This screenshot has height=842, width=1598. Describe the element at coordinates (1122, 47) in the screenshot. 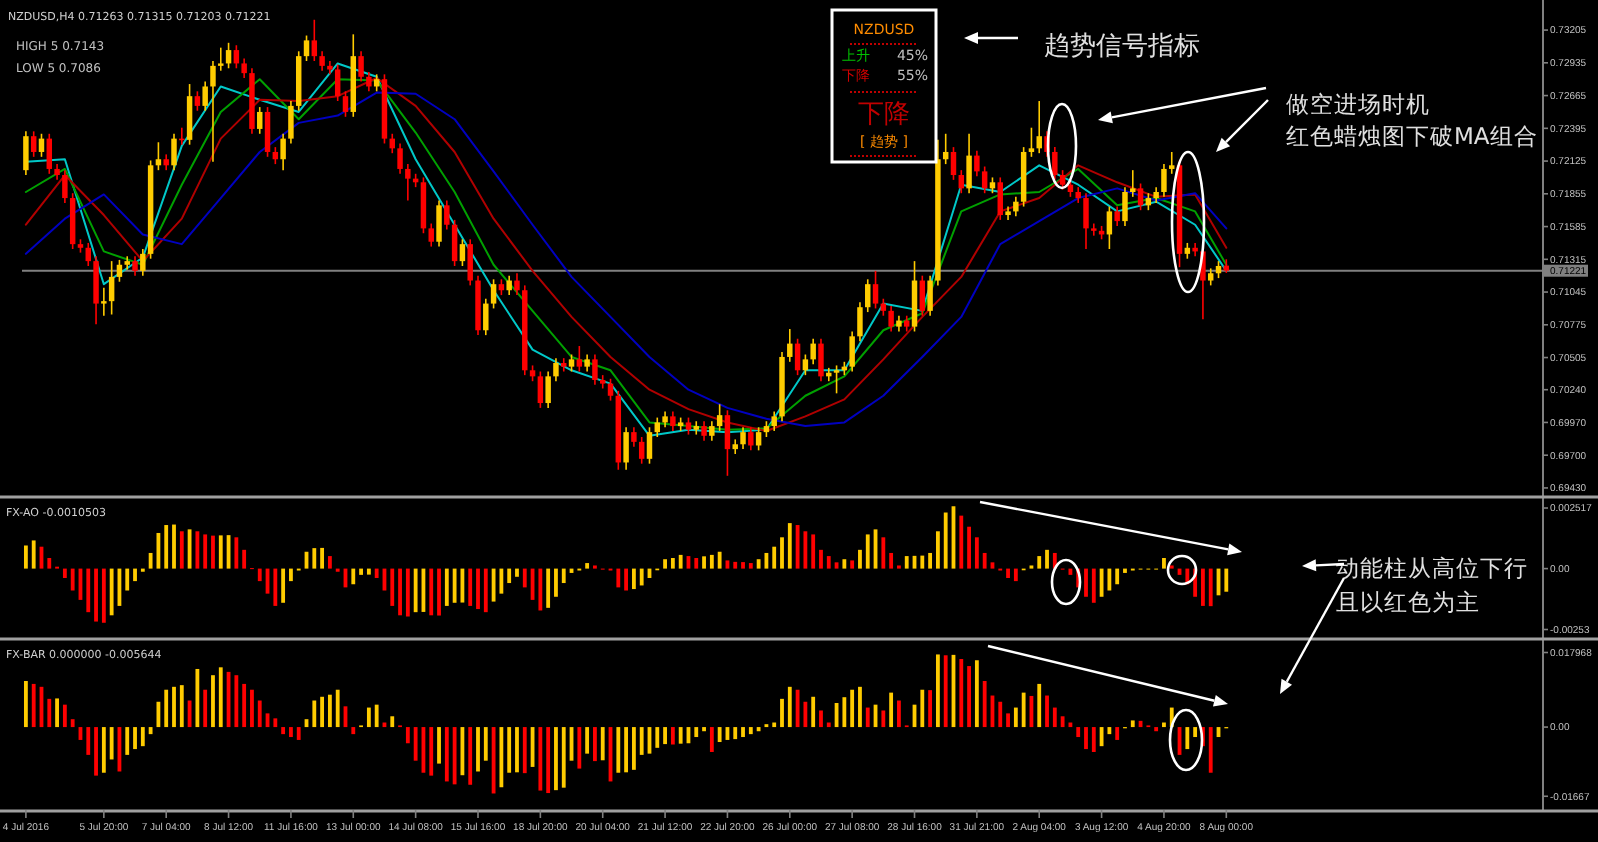

I see `annotation: 趋势信号指标` at that location.